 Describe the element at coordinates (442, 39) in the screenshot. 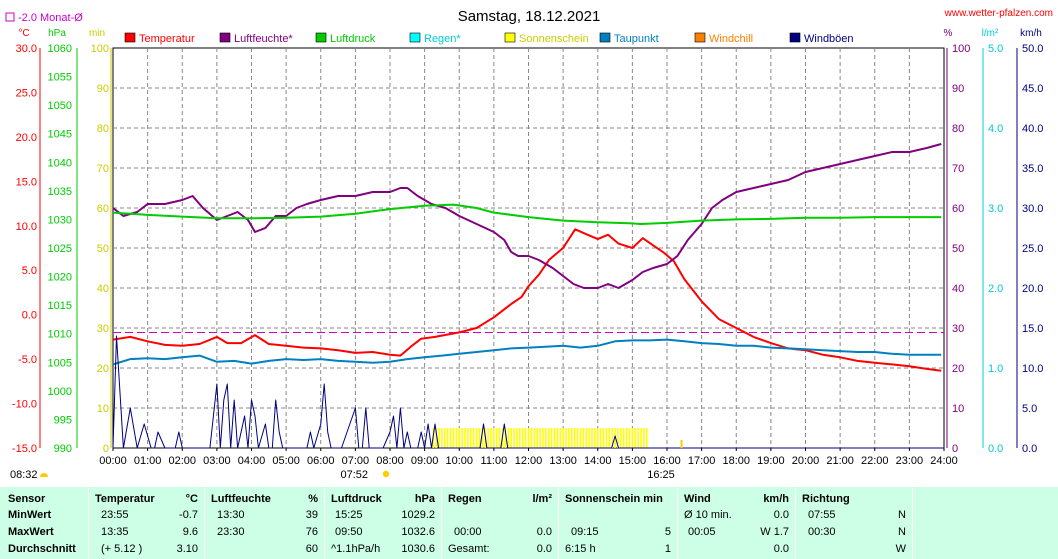

I see `legend-label: Regen*` at that location.